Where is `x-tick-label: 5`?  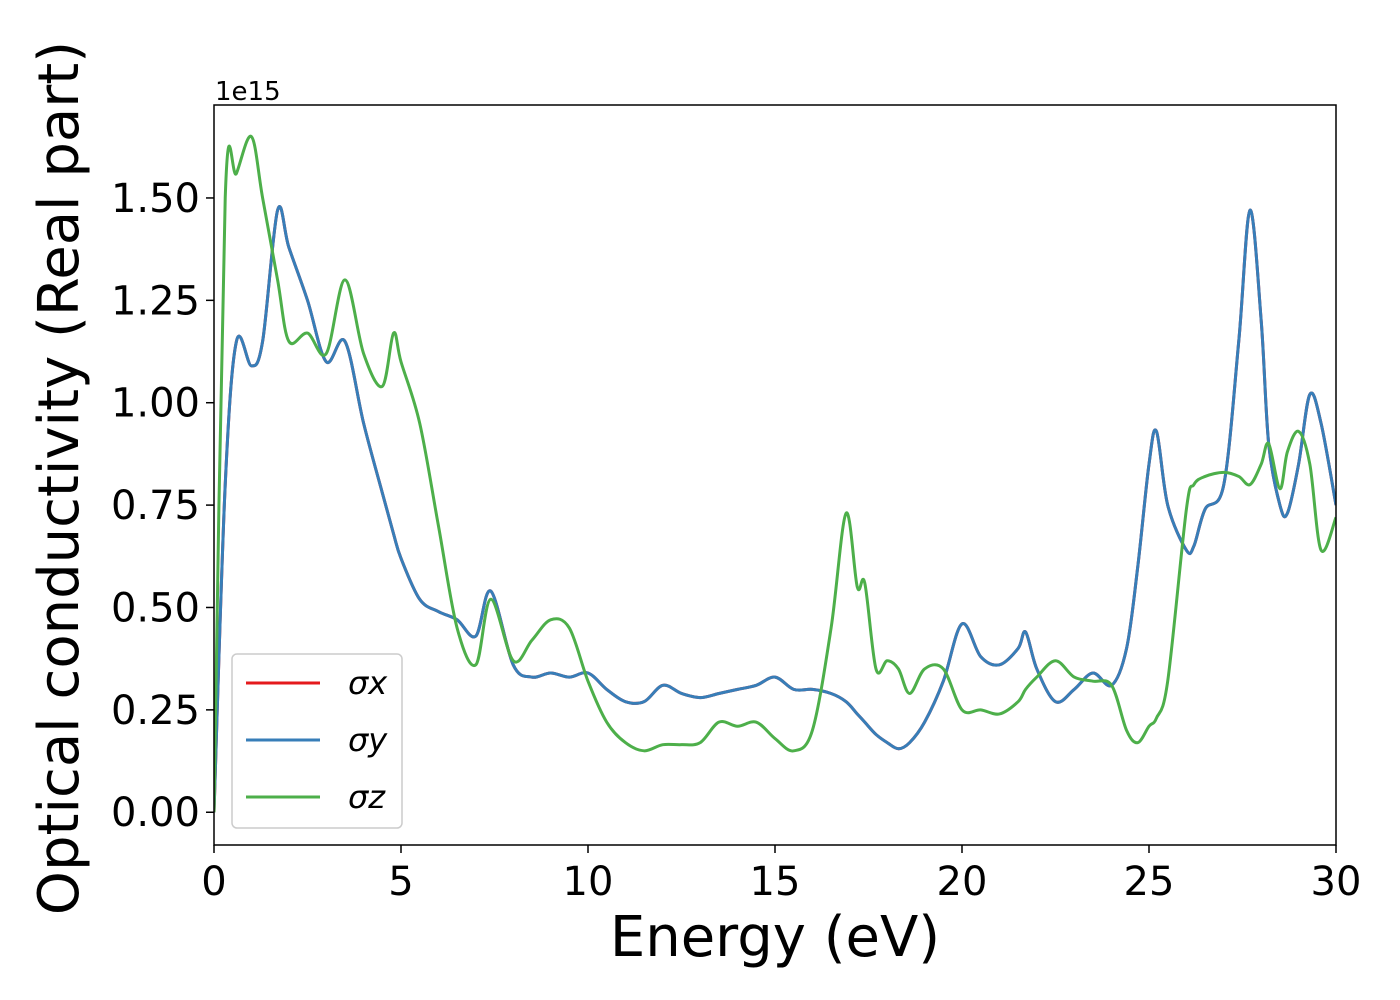
x-tick-label: 5 is located at coordinates (400, 882).